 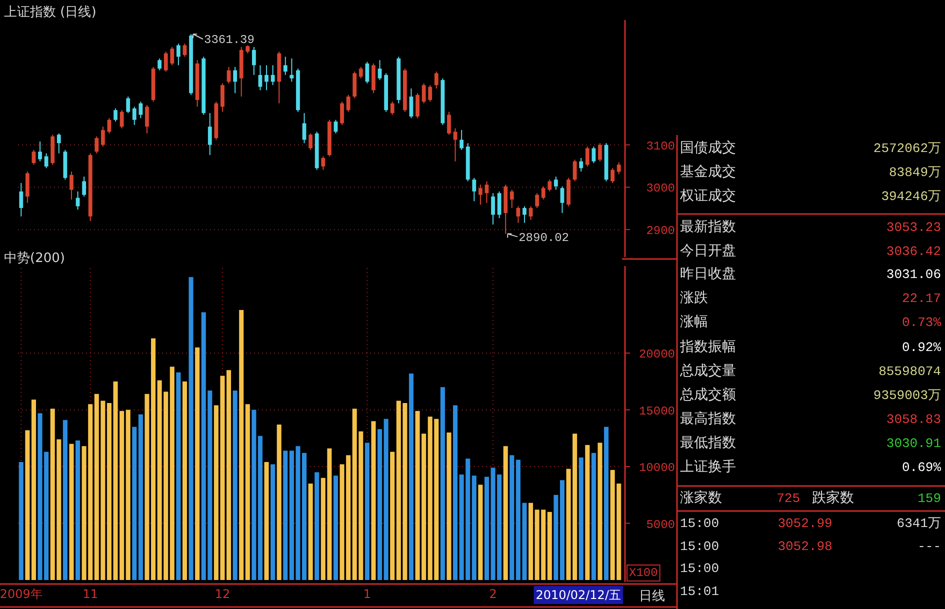 What do you see at coordinates (913, 419) in the screenshot?
I see `text: 3058.83` at bounding box center [913, 419].